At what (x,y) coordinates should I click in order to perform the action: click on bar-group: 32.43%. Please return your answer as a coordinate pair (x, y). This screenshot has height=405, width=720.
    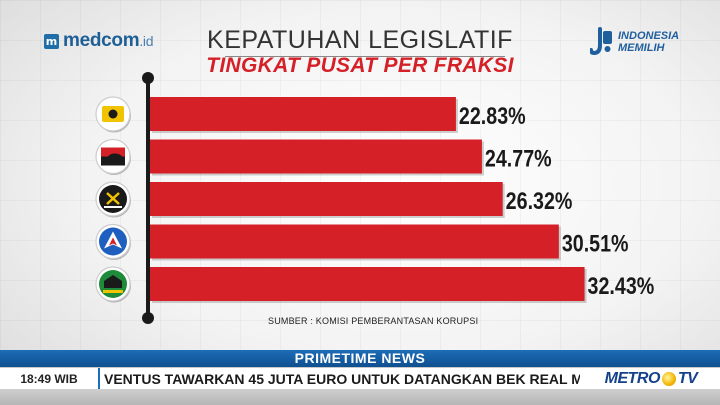
    Looking at the image, I should click on (375, 284).